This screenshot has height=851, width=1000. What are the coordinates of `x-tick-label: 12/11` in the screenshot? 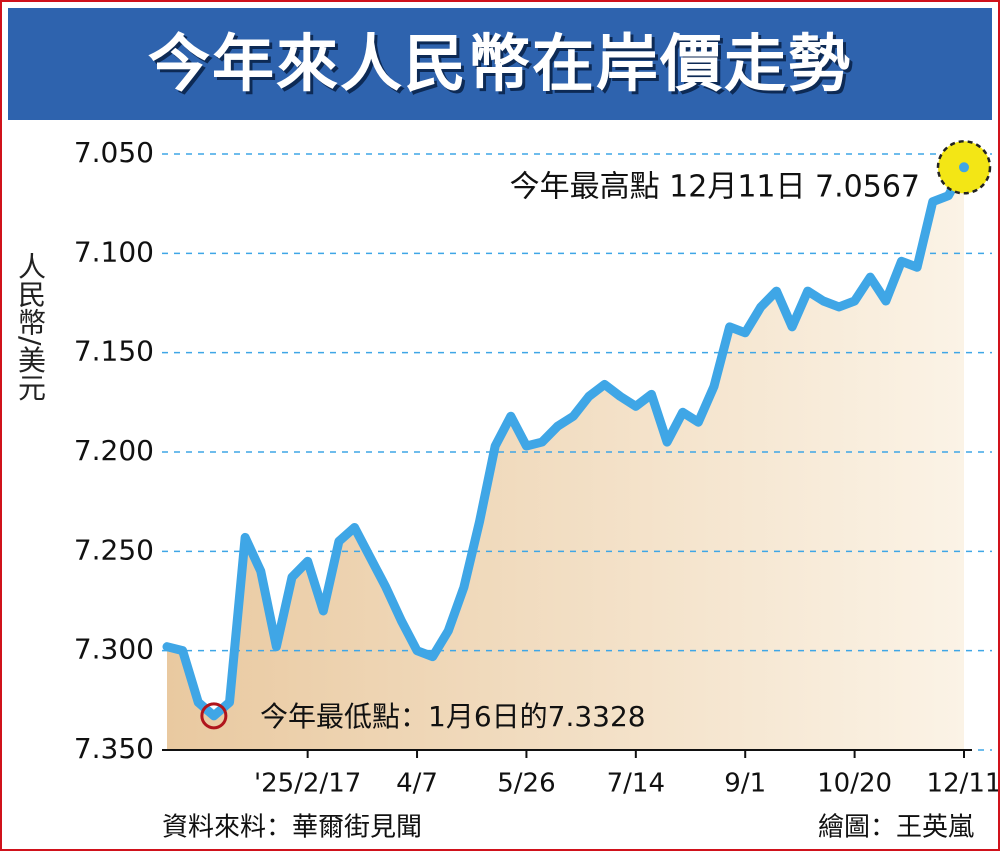 It's located at (962, 784).